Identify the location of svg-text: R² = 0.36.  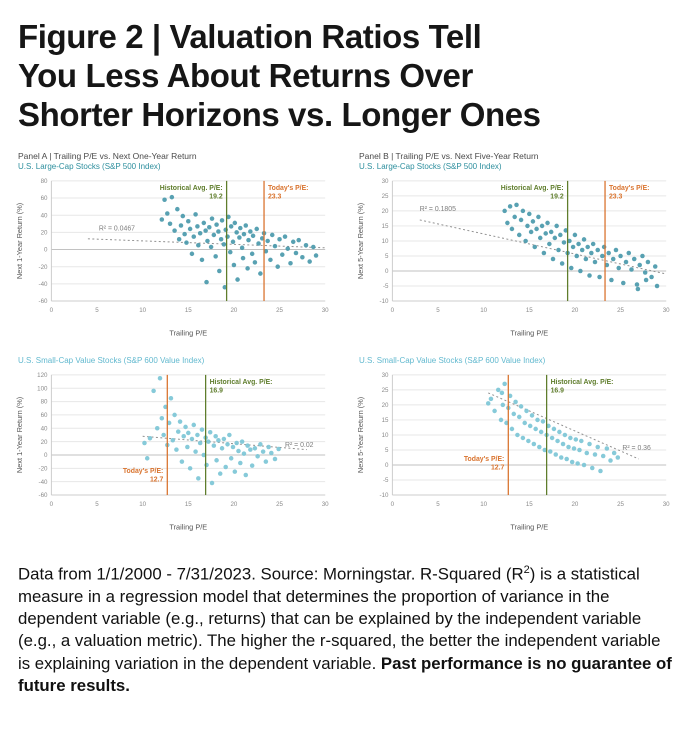
(636, 448).